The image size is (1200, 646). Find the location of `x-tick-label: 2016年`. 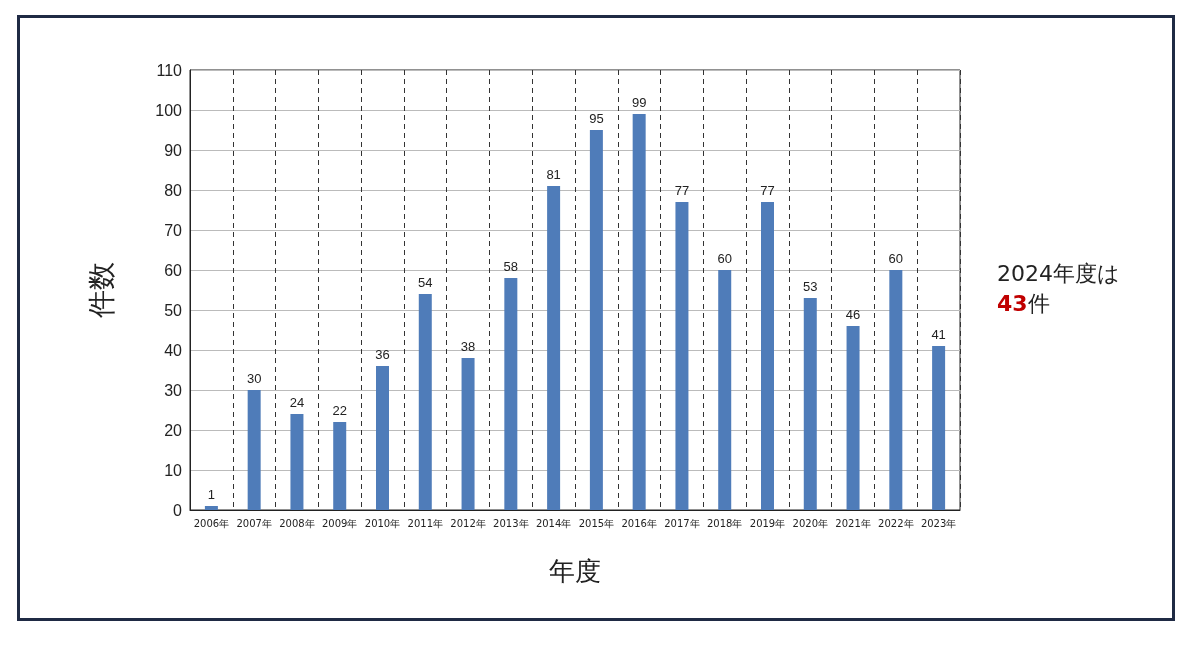

x-tick-label: 2016年 is located at coordinates (639, 523).